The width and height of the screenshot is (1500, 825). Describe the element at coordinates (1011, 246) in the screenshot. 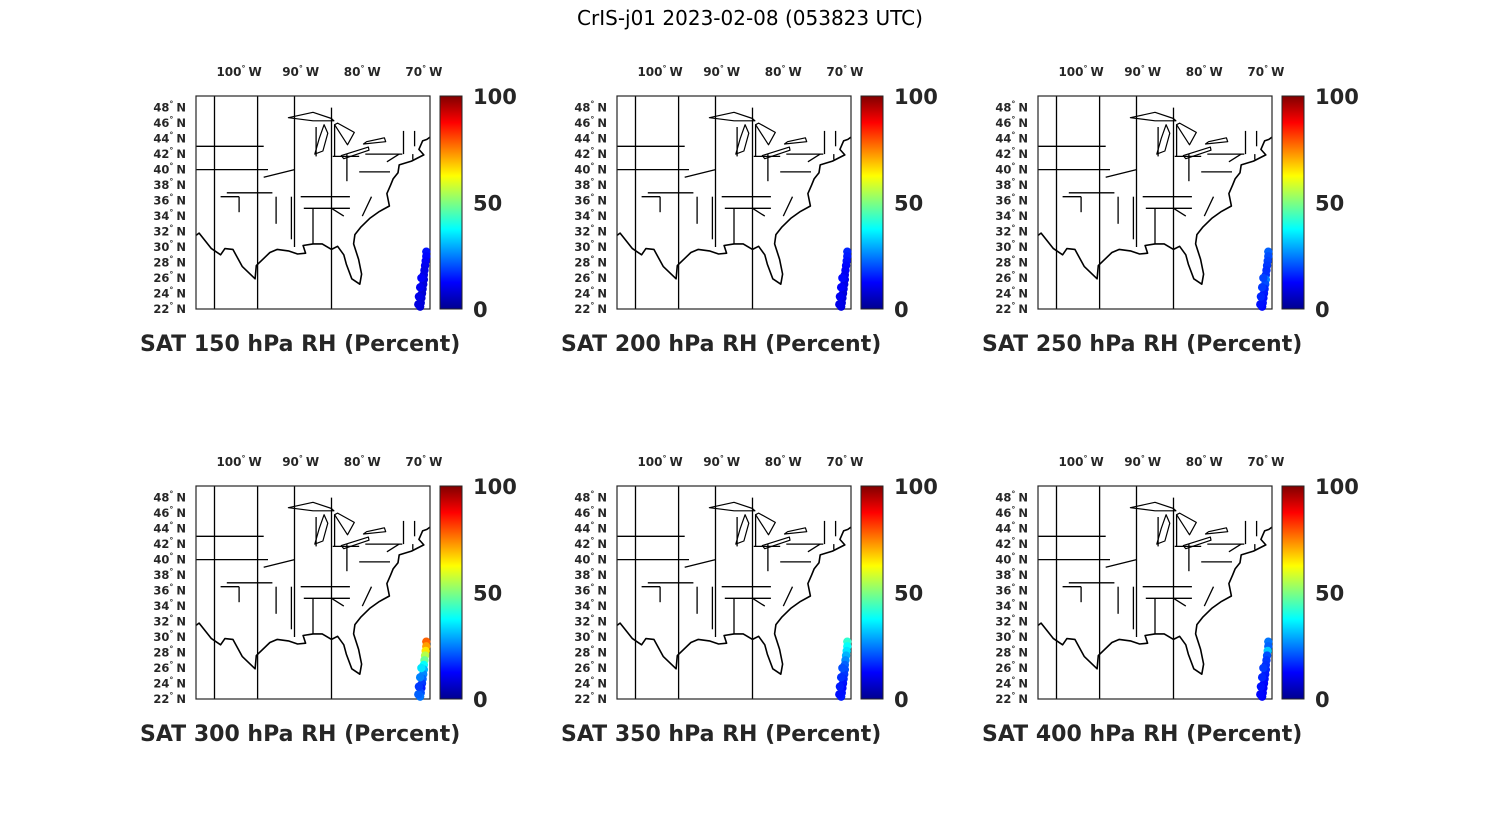

I see `lat-tick-label: 30° N` at that location.